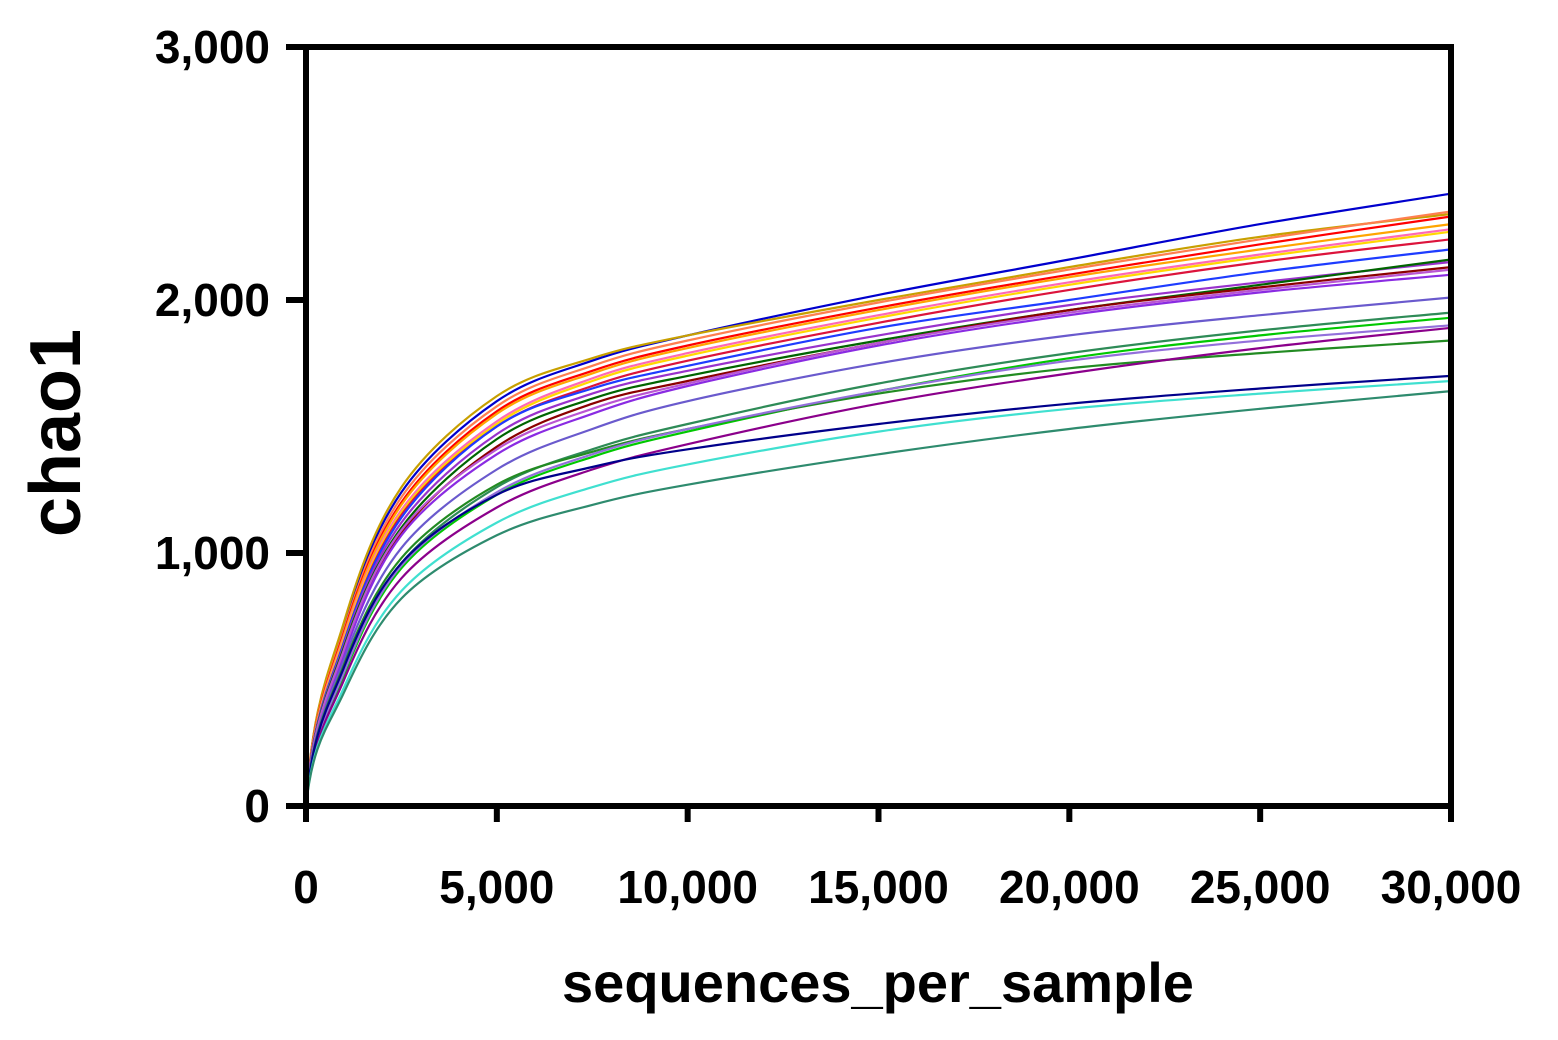 The image size is (1558, 1040). Describe the element at coordinates (496, 887) in the screenshot. I see `x-tick-label: 5,000` at that location.